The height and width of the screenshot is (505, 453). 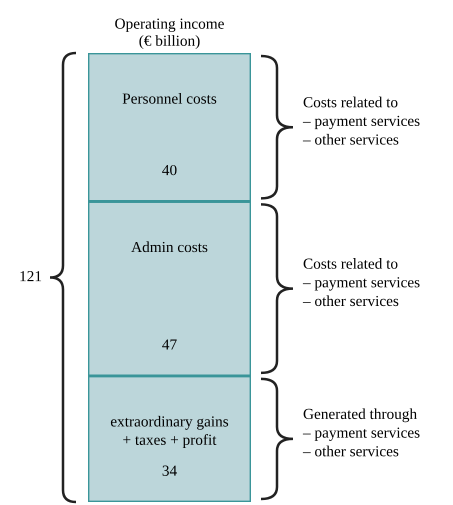 I want to click on chart-title: Operating income (€ billion), so click(x=169, y=33).